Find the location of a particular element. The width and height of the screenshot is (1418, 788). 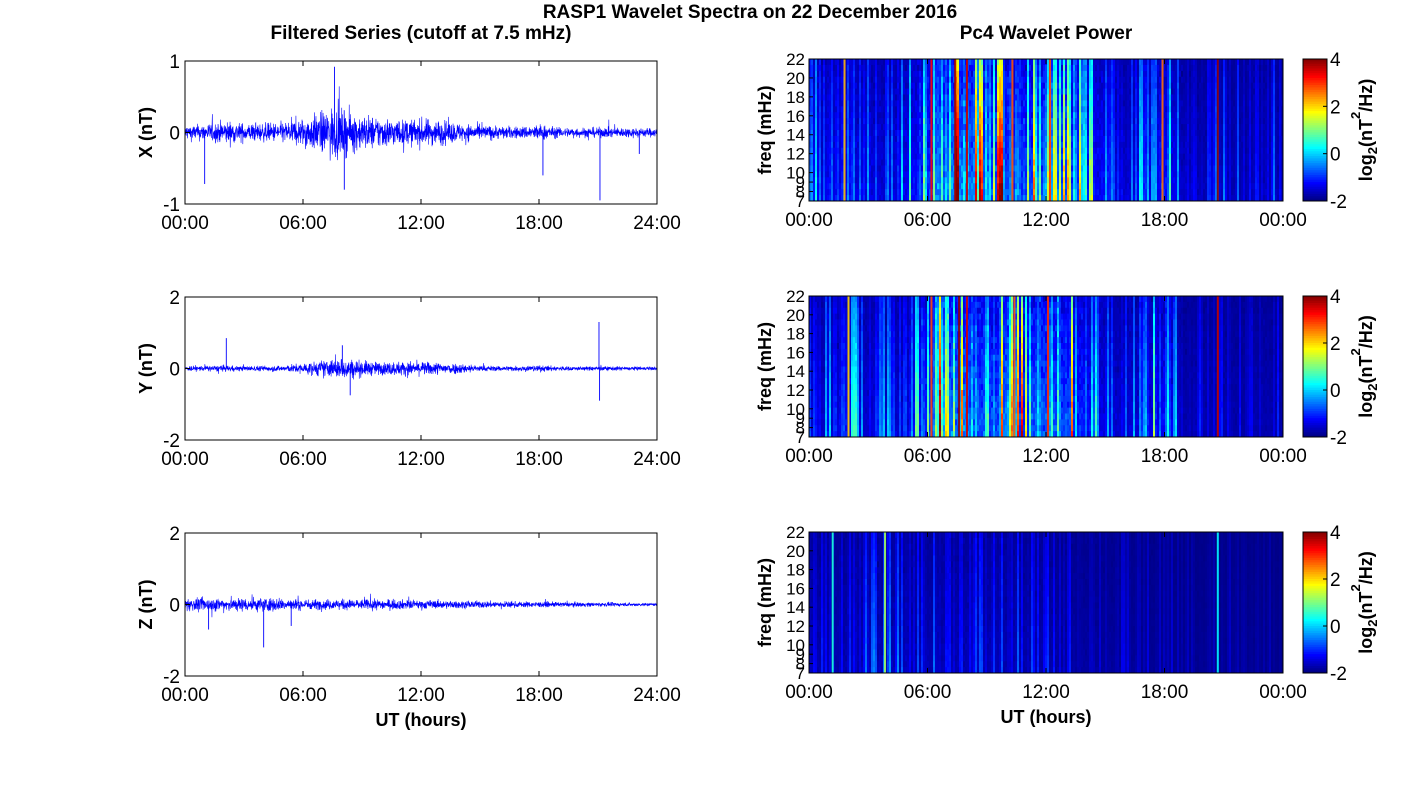

filtered-y-xtick-label: 24:00 is located at coordinates (657, 459).